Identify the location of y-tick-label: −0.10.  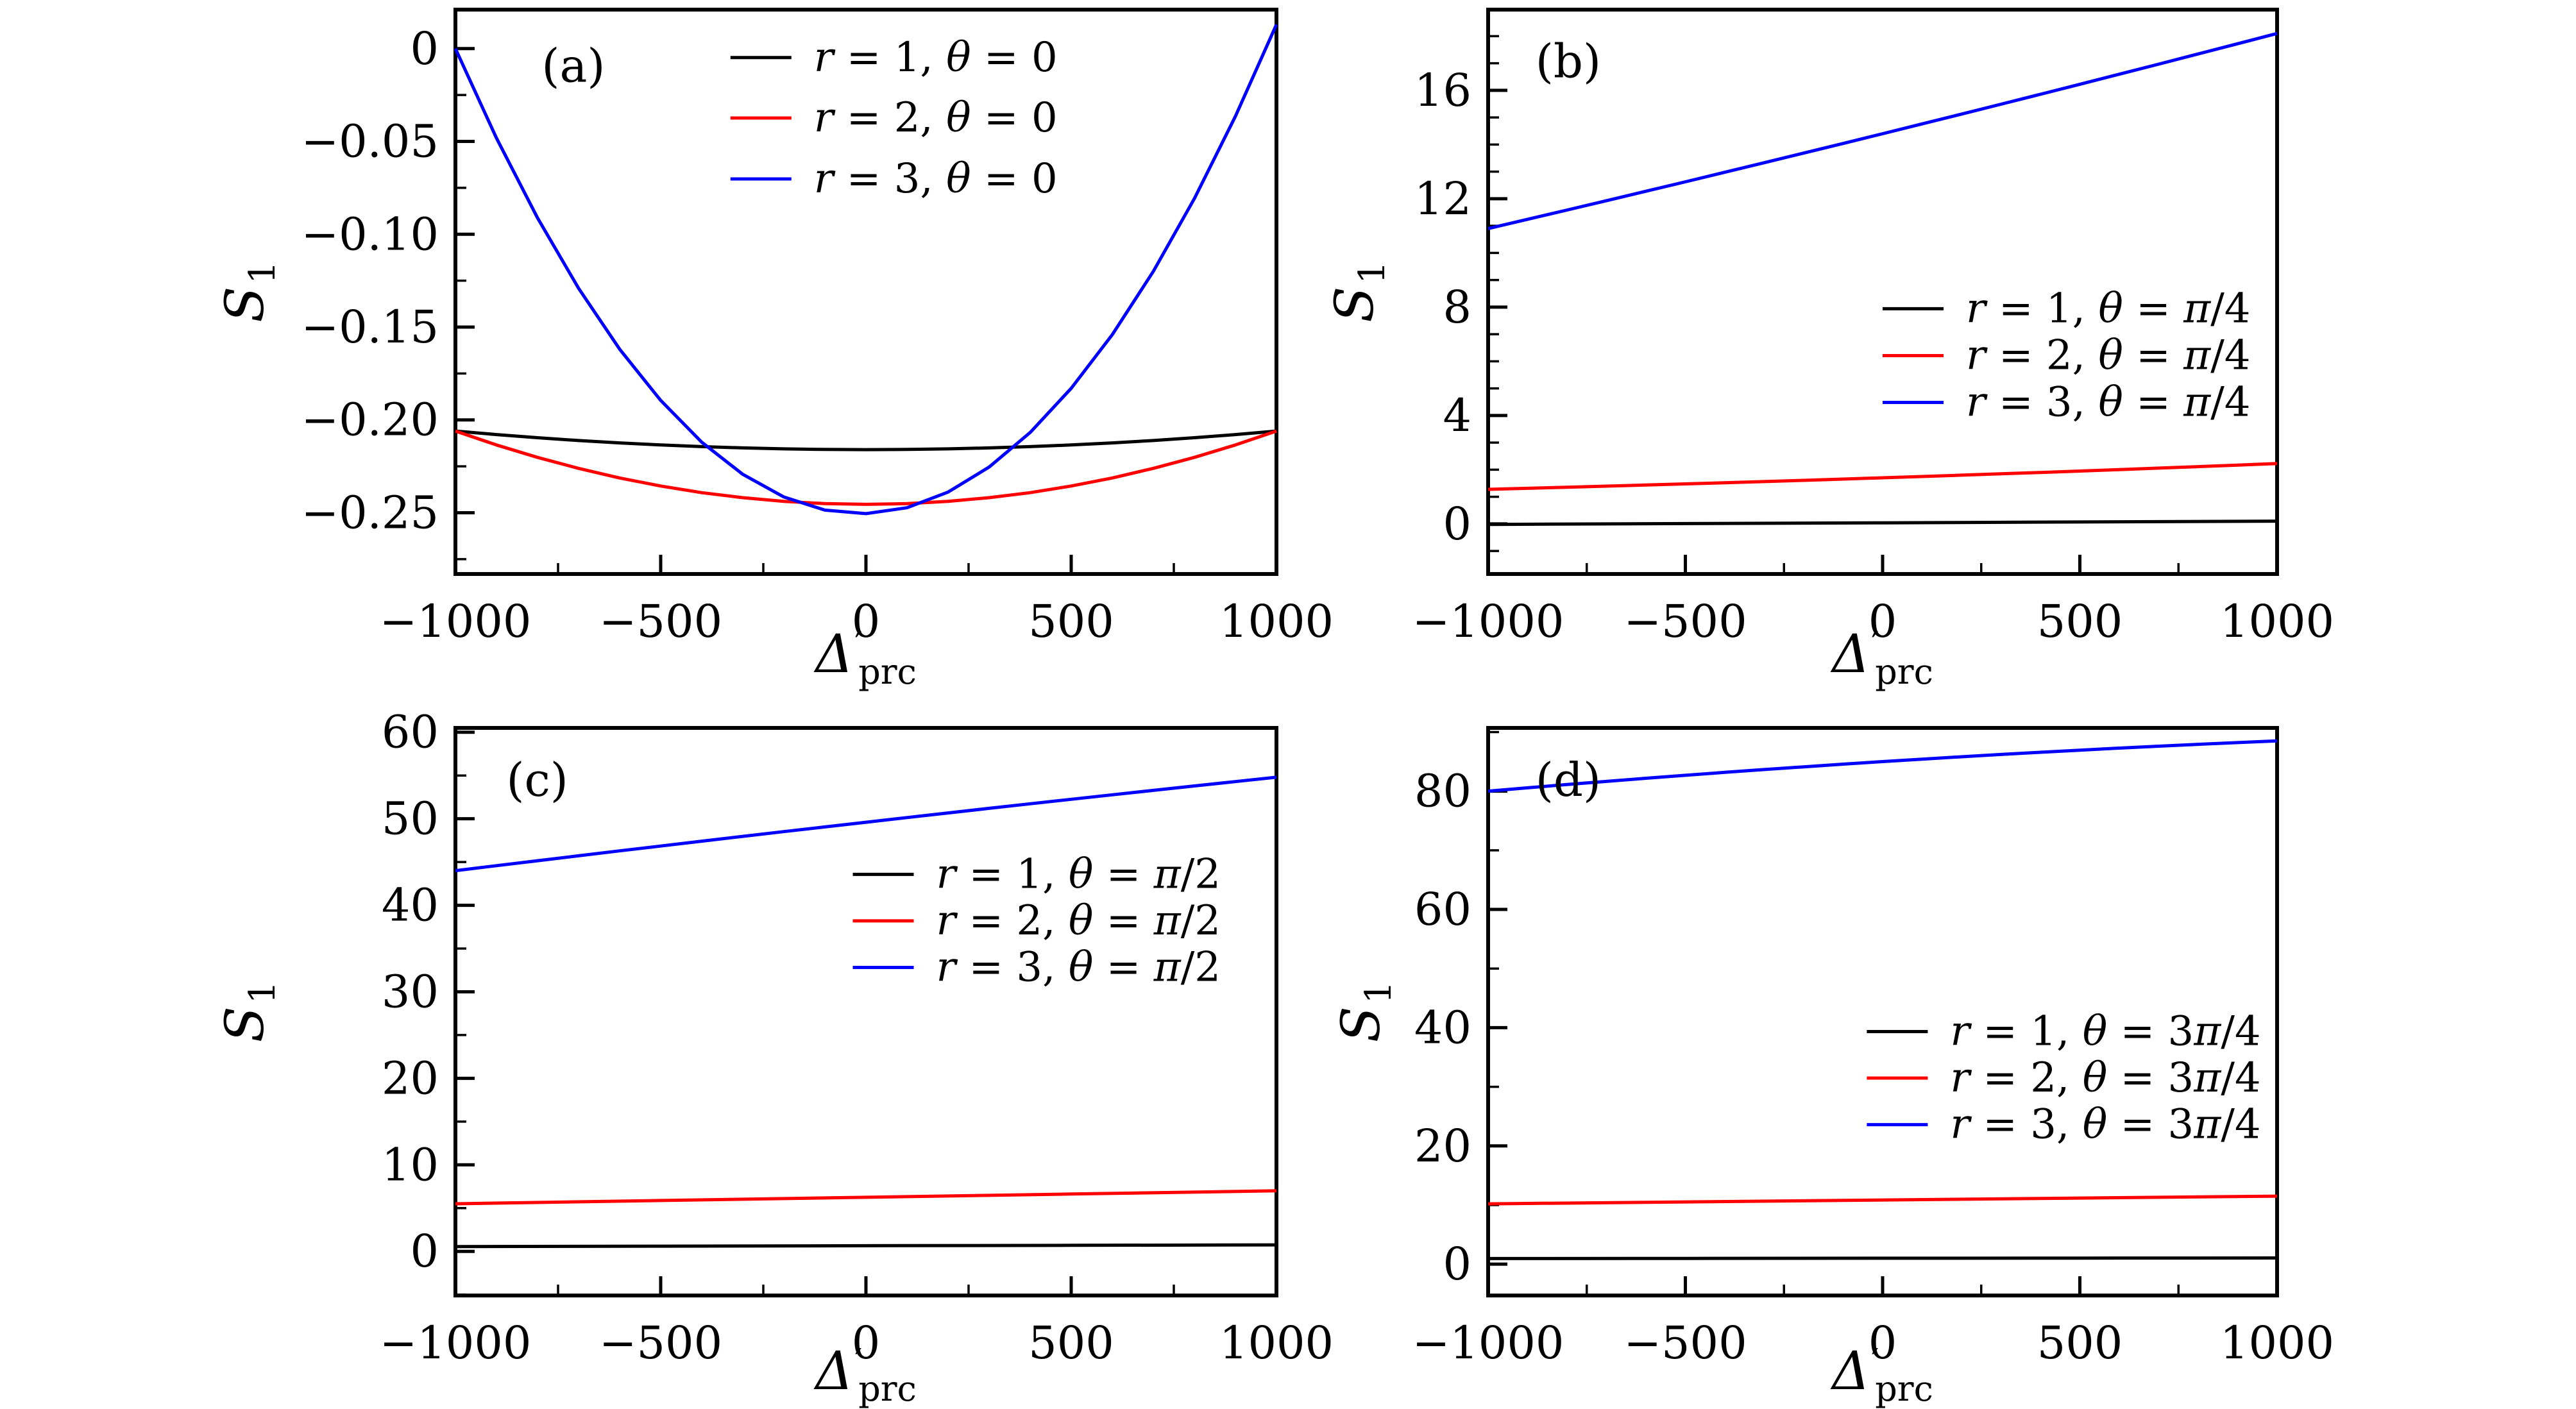
(370, 234).